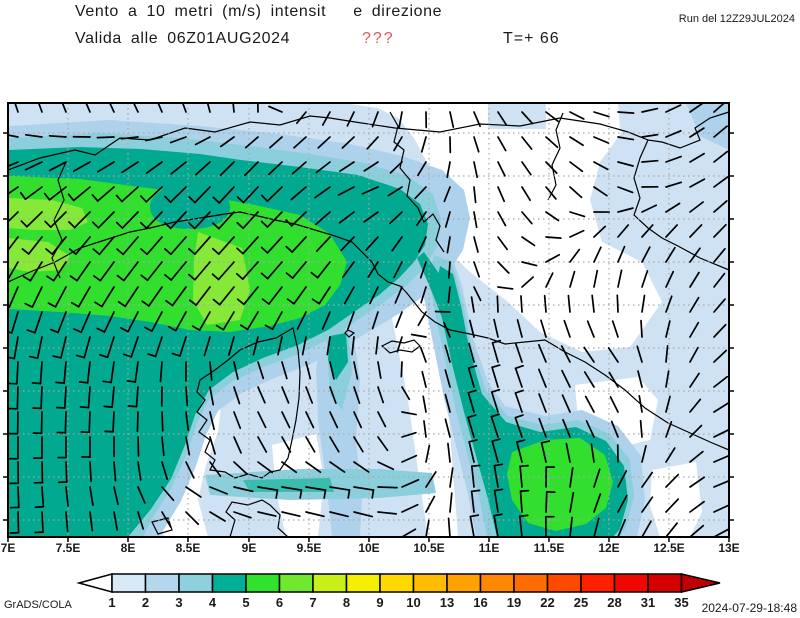 This screenshot has height=618, width=800. I want to click on creation-timestamp: 2024-07-29-18:48, so click(749, 608).